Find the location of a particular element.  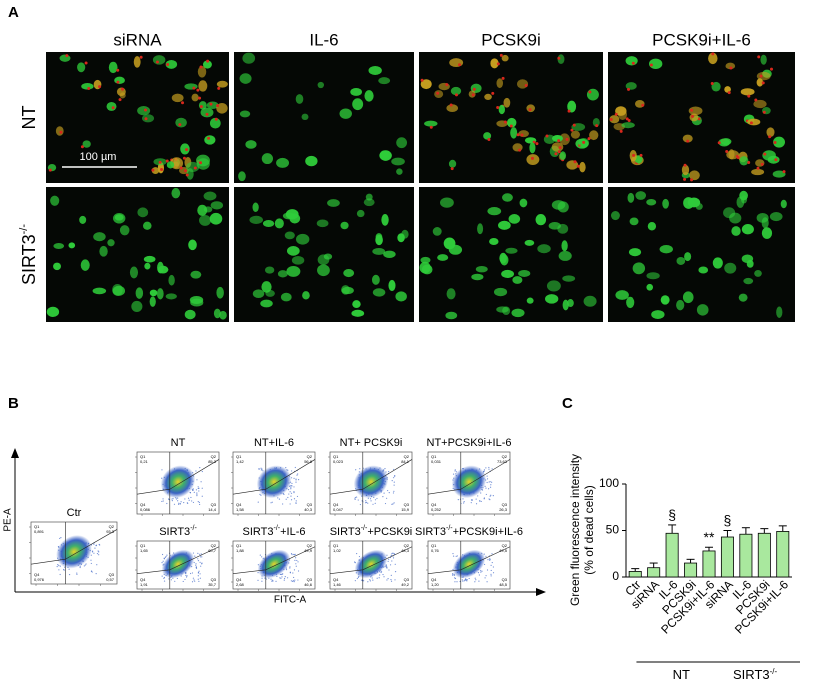

quadrant-value: 0,252 is located at coordinates (436, 509).